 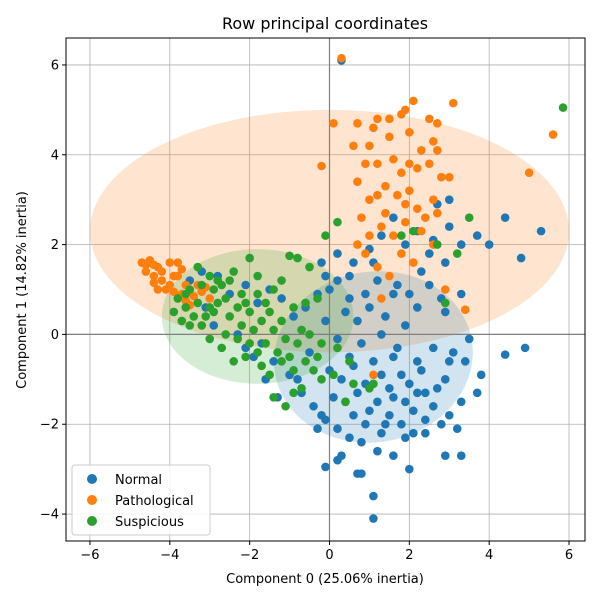 I want to click on legend: Normal Pathological Suspicious, so click(x=141, y=500).